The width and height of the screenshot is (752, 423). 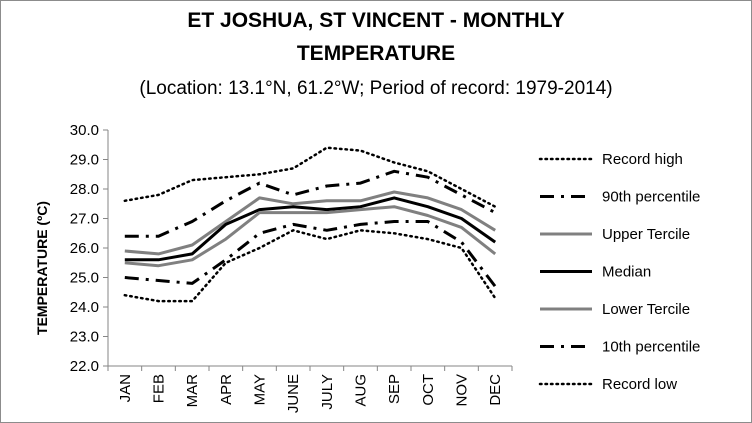 What do you see at coordinates (394, 389) in the screenshot?
I see `x-tick-label: SEP` at bounding box center [394, 389].